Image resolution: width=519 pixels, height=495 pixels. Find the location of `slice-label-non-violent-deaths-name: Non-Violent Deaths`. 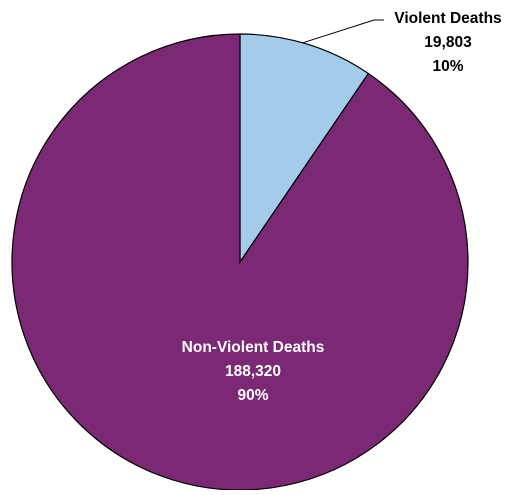

slice-label-non-violent-deaths-name: Non-Violent Deaths is located at coordinates (253, 347).